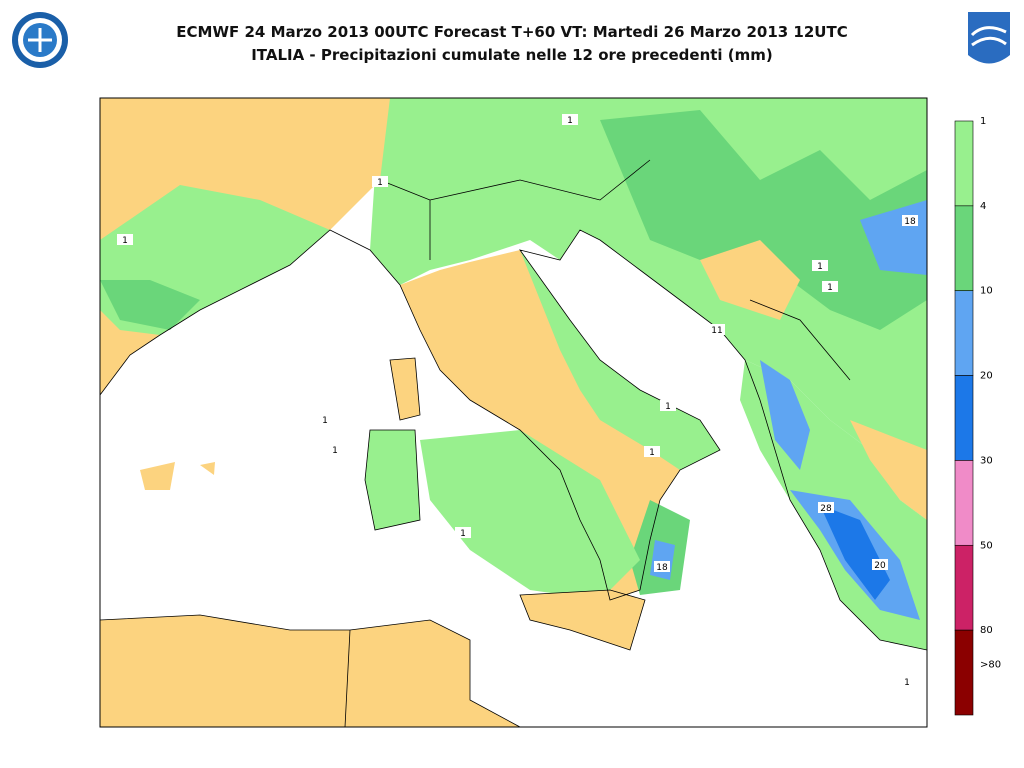  I want to click on contour-label: 20, so click(880, 566).